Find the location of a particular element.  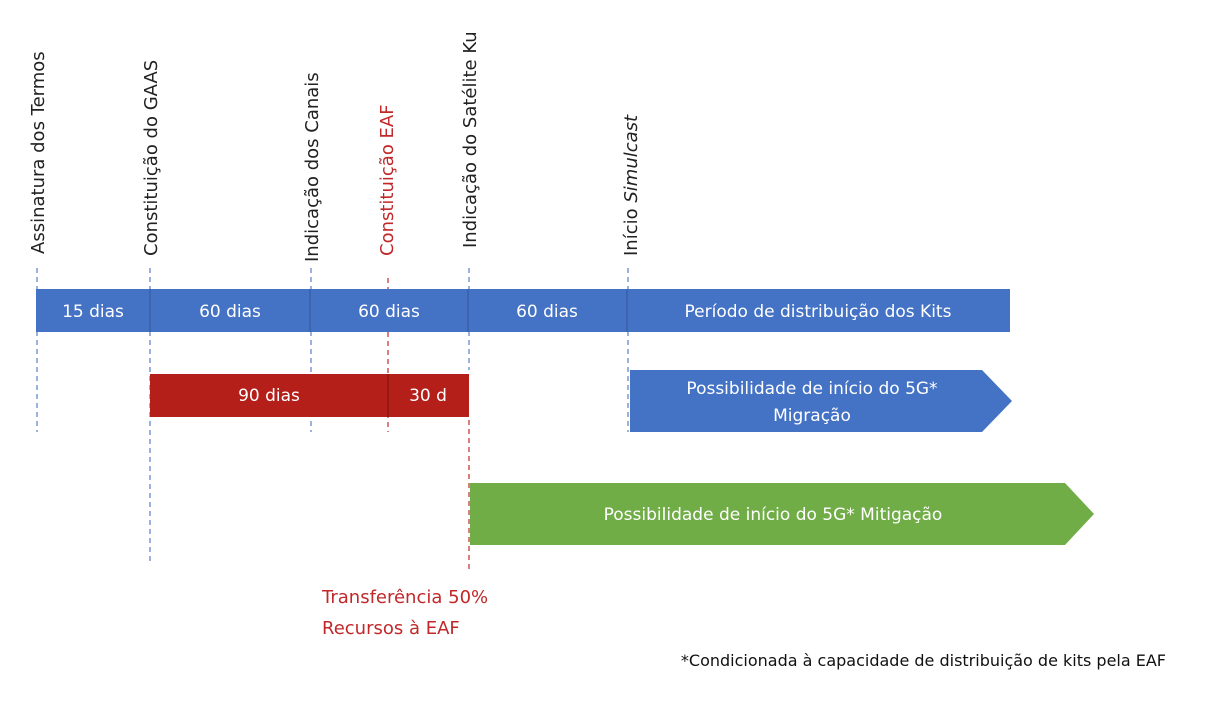

milestone-simulcast-prefix: Início is located at coordinates (631, 229).